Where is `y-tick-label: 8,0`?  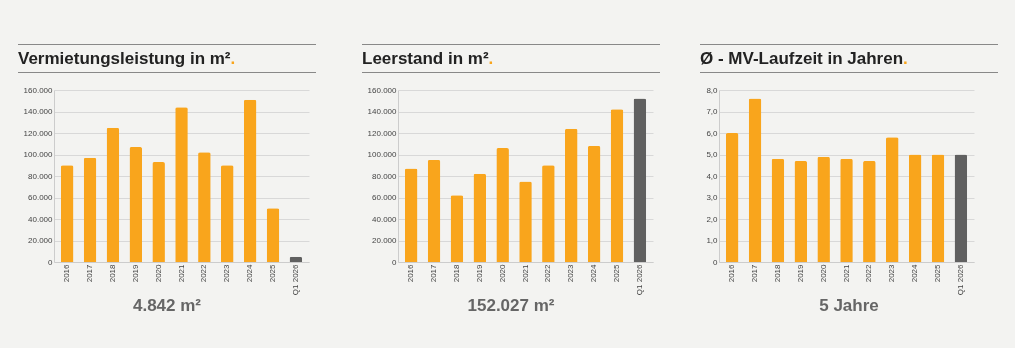
y-tick-label: 8,0 is located at coordinates (712, 90).